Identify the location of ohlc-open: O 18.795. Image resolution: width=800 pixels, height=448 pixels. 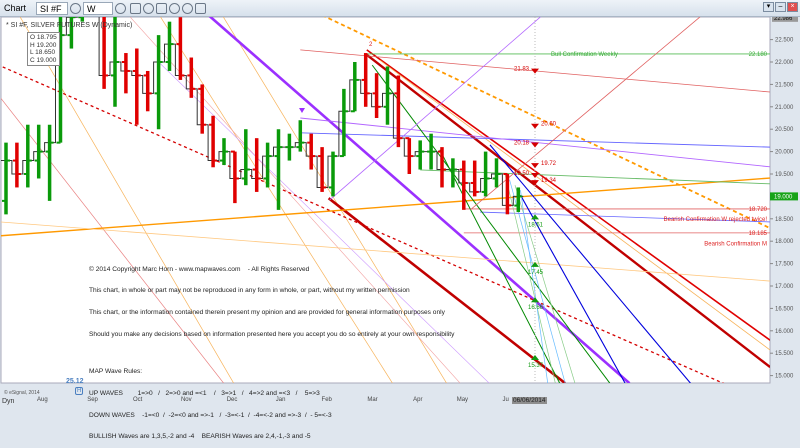
(43, 37).